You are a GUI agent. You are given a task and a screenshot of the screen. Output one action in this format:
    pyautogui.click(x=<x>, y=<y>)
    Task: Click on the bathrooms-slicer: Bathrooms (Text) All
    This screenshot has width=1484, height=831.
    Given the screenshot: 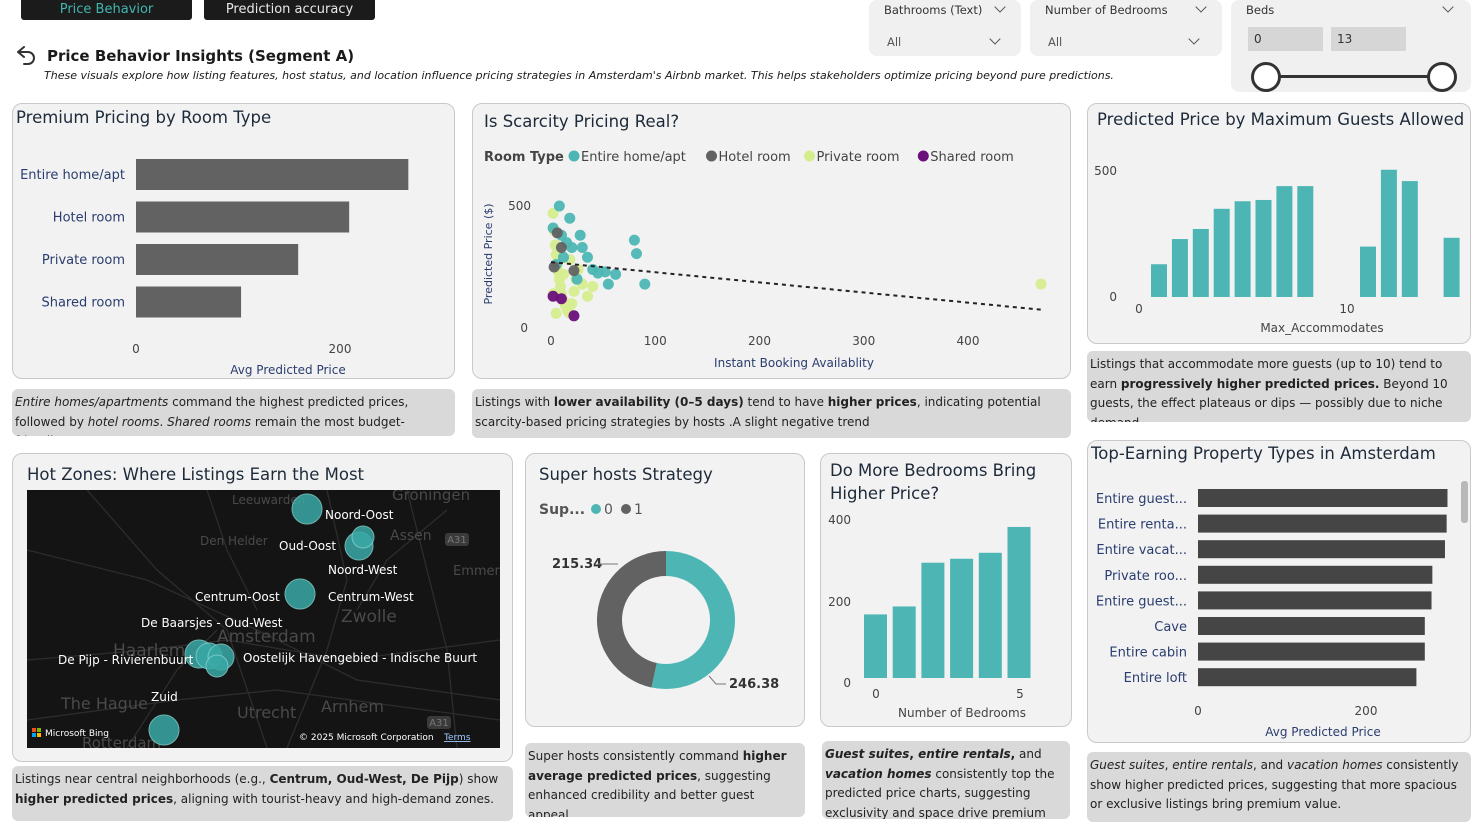 What is the action you would take?
    pyautogui.click(x=945, y=28)
    